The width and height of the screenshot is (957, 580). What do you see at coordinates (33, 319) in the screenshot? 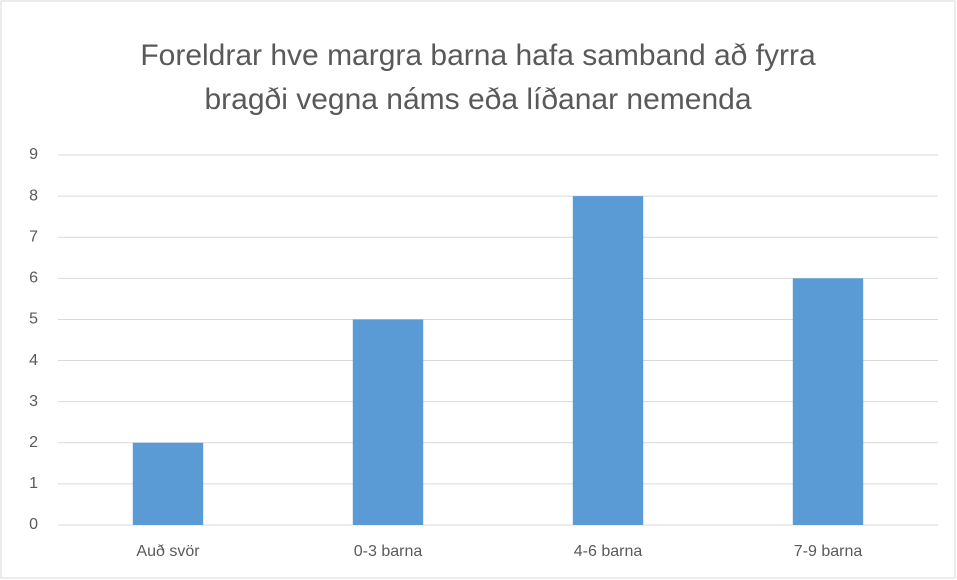
I see `y-tick-label: 5` at bounding box center [33, 319].